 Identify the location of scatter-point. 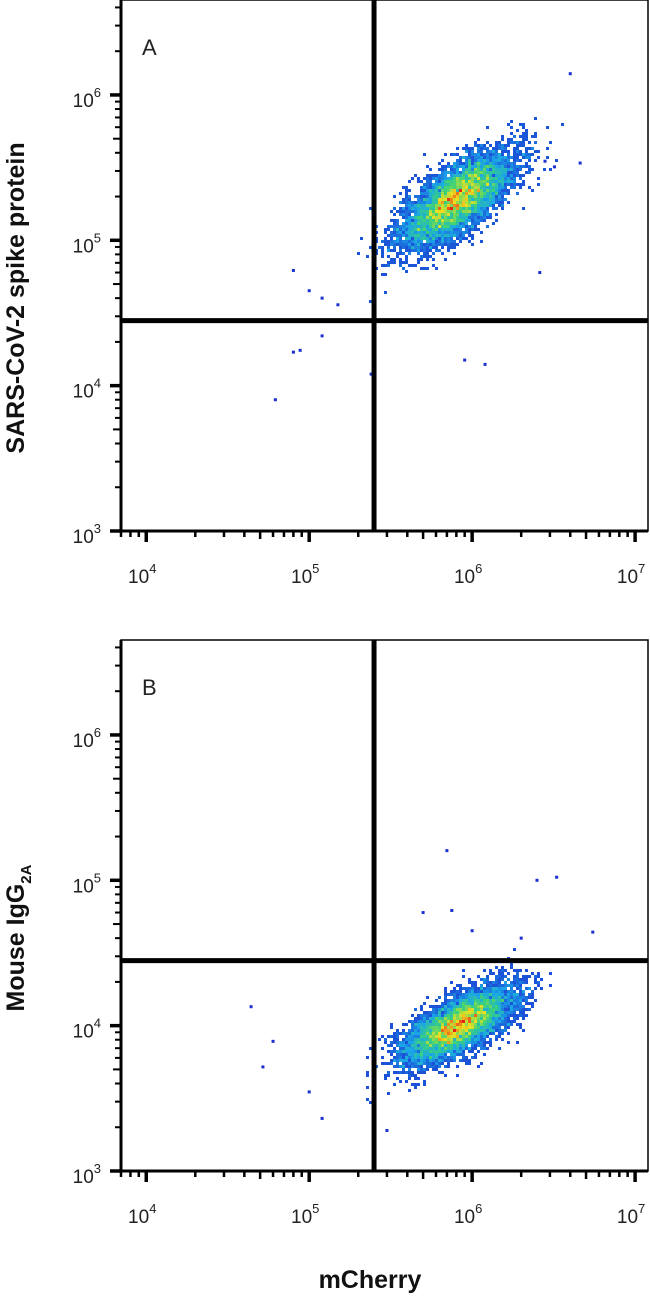
(554, 167).